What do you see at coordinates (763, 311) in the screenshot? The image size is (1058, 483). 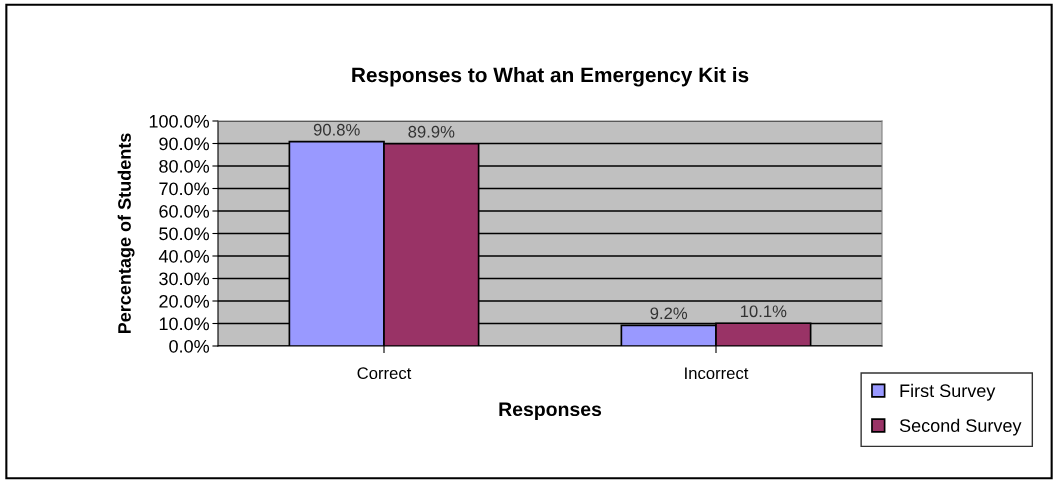 I see `data-label: 10.1%` at bounding box center [763, 311].